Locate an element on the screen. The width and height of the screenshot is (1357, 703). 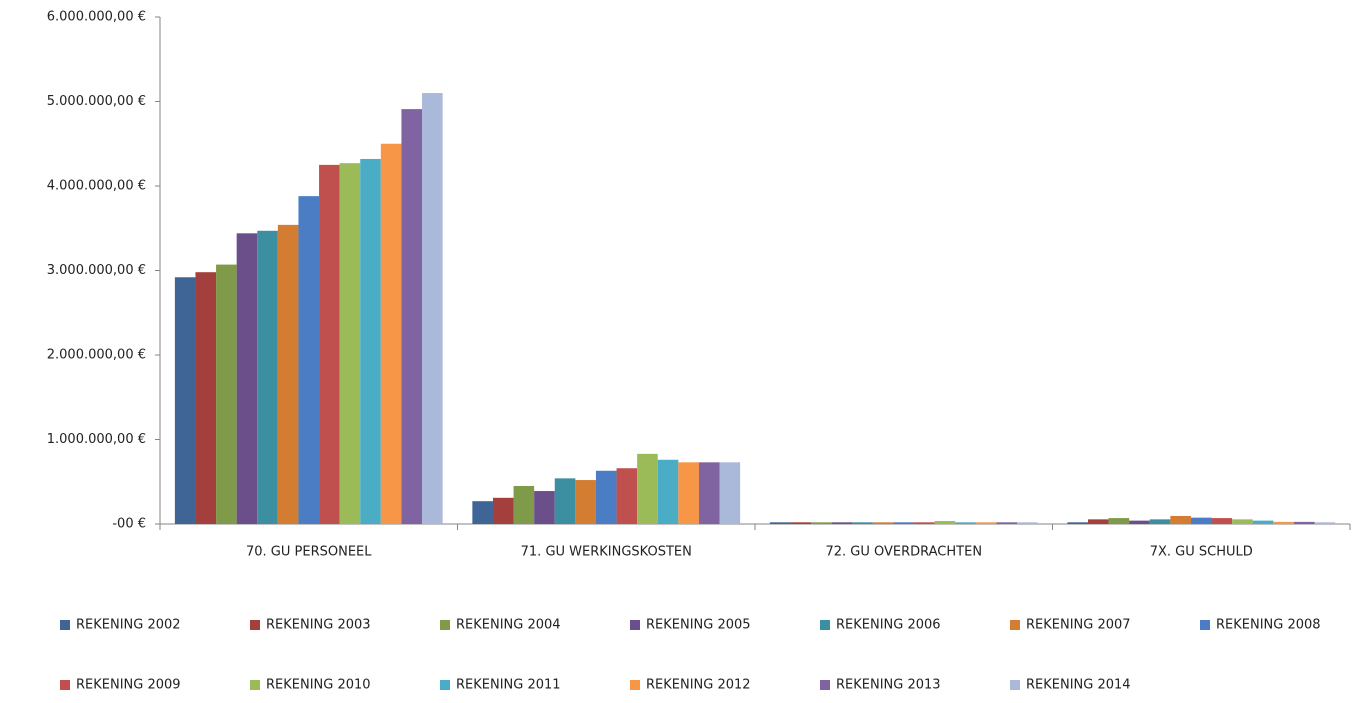
y-tick-label: 5.000.000,00 € is located at coordinates (96, 101).